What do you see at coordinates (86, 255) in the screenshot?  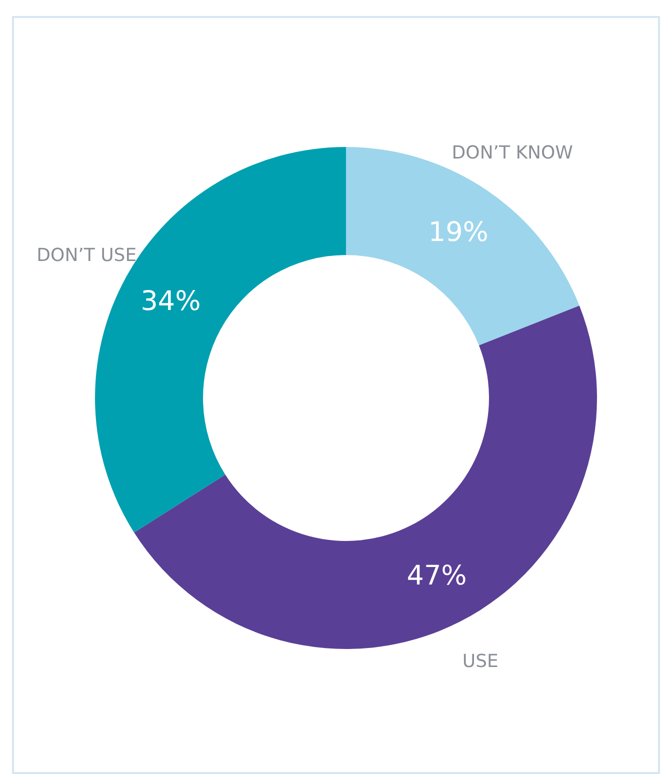 I see `slice-label: DON’T USE` at bounding box center [86, 255].